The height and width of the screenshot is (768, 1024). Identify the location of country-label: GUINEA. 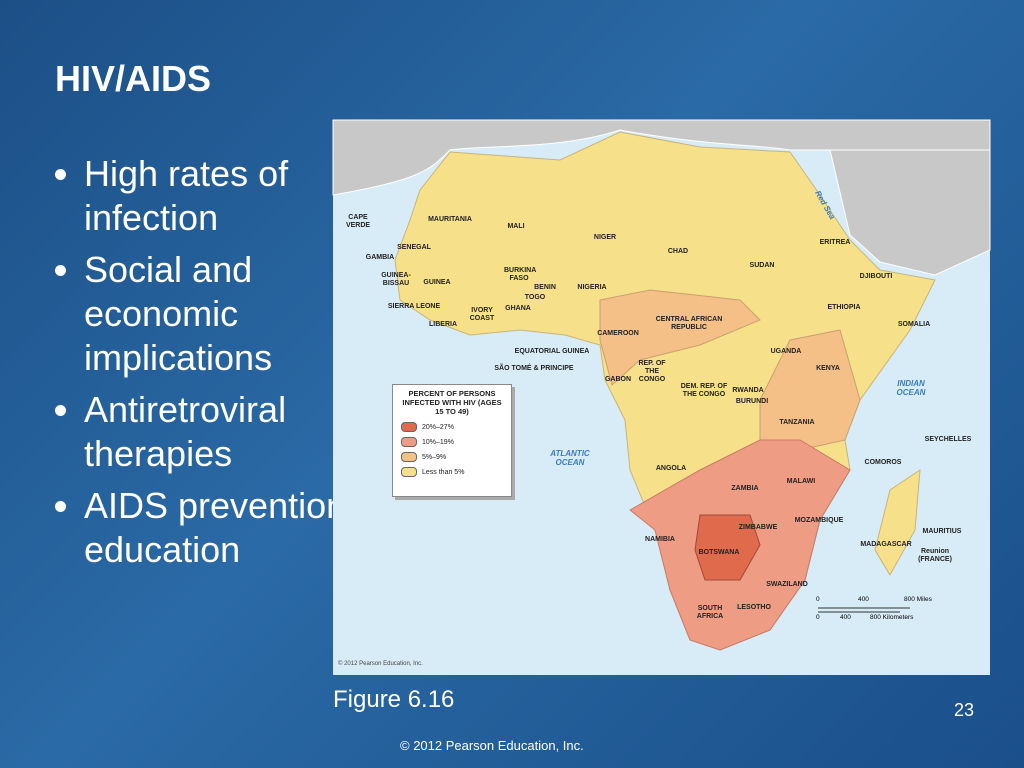
(437, 282).